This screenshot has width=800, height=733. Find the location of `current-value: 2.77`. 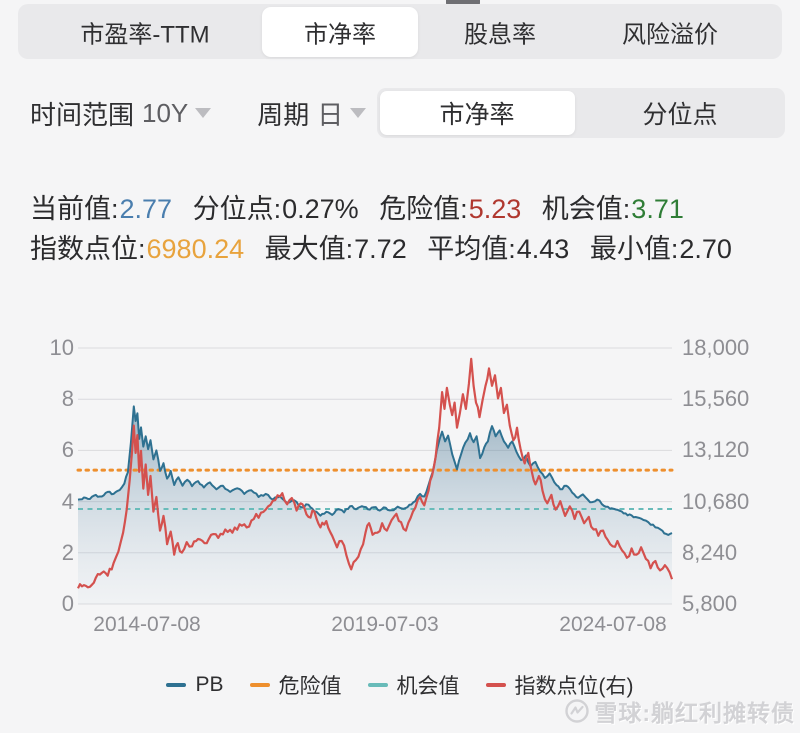

current-value: 2.77 is located at coordinates (146, 209).